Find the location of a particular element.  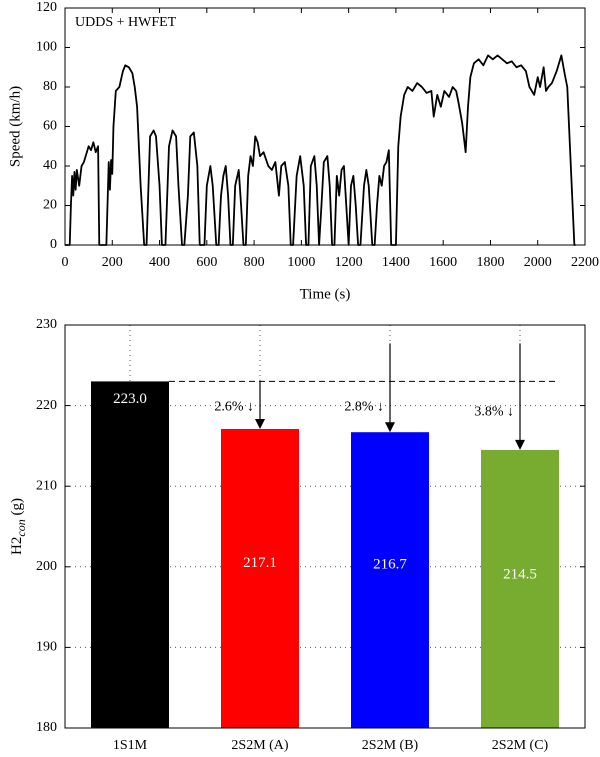

x-tick-label: 2000 is located at coordinates (538, 262).